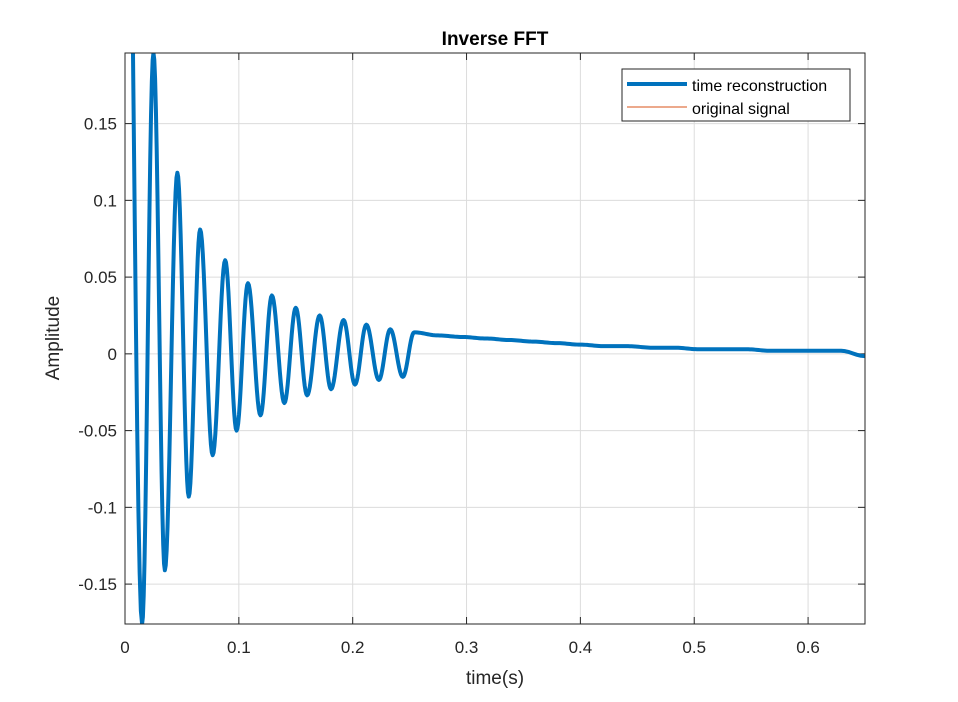  What do you see at coordinates (694, 647) in the screenshot?
I see `x-tick-label: 0.5` at bounding box center [694, 647].